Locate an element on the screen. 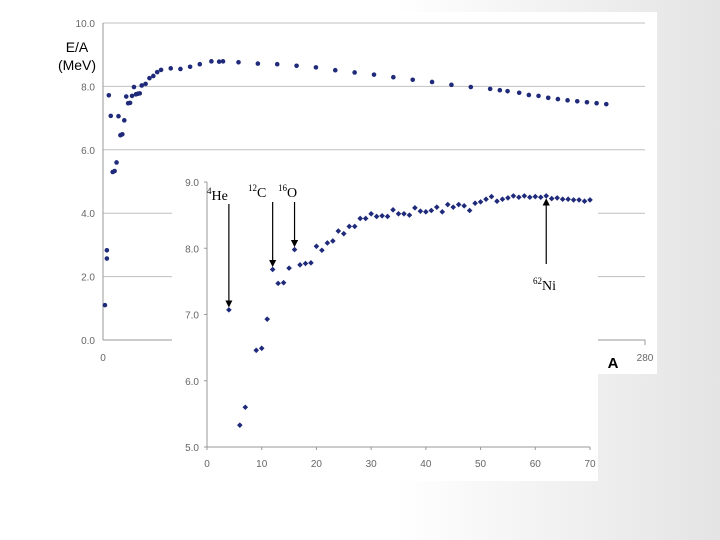 The width and height of the screenshot is (720, 540). inset-x-tick-label-1: 10 is located at coordinates (262, 464).